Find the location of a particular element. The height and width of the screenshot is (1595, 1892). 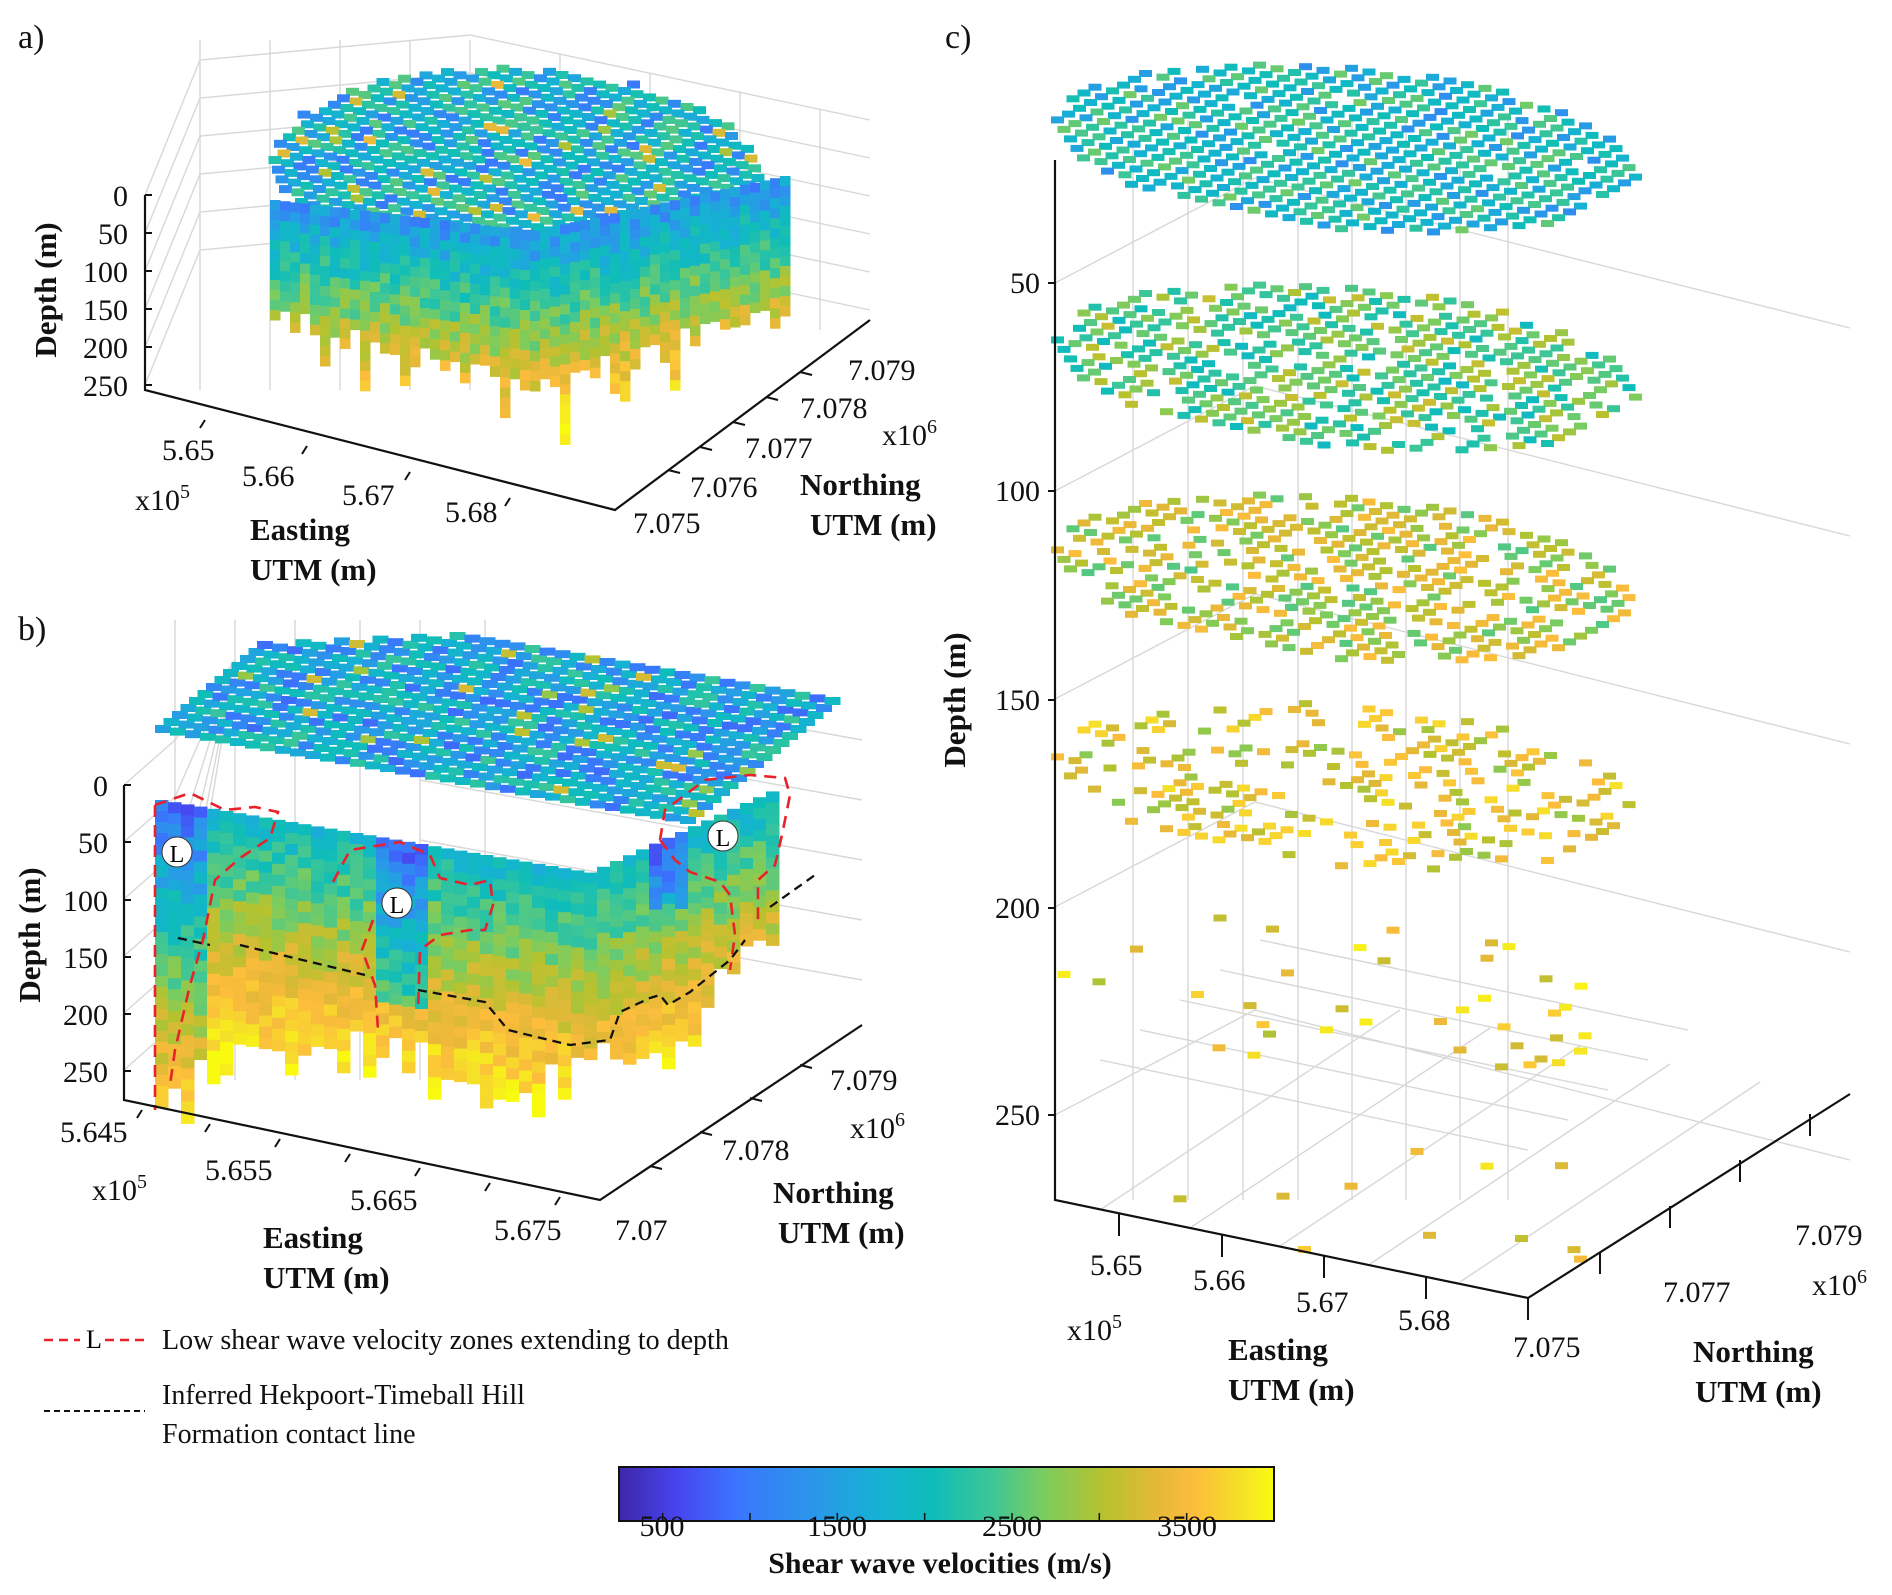

panel-label-a: a) is located at coordinates (31, 37).